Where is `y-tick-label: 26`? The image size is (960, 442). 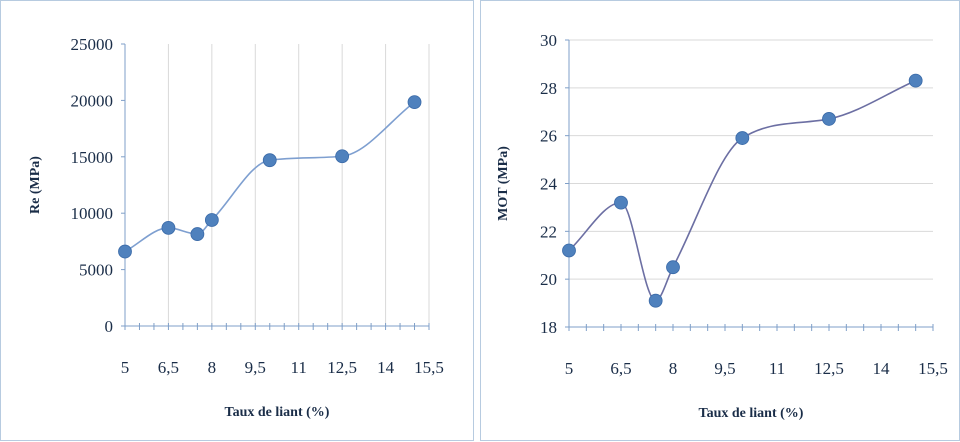 y-tick-label: 26 is located at coordinates (548, 136).